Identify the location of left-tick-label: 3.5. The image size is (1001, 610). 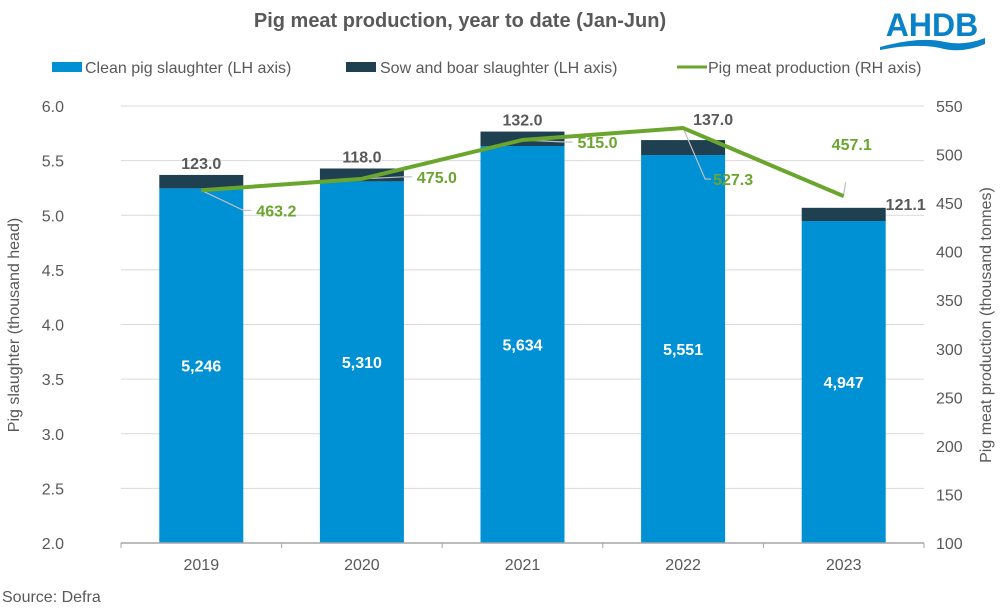
(53, 380).